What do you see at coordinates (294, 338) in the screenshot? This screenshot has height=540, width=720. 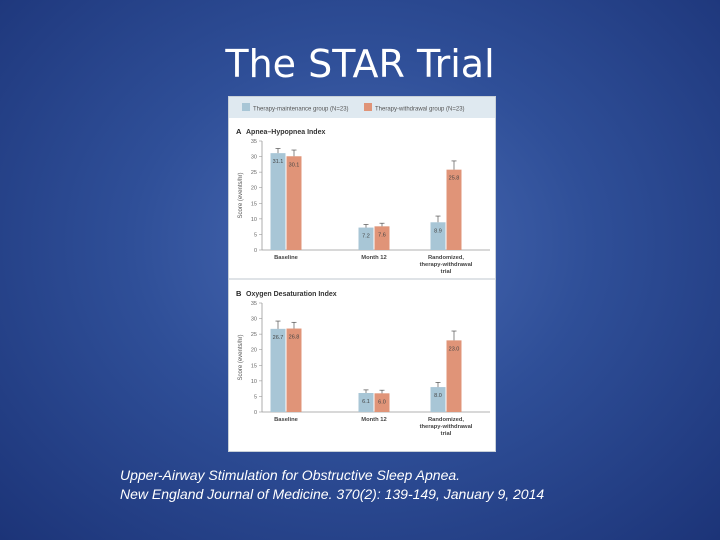 I see `panel-2-data-label: 26.8` at bounding box center [294, 338].